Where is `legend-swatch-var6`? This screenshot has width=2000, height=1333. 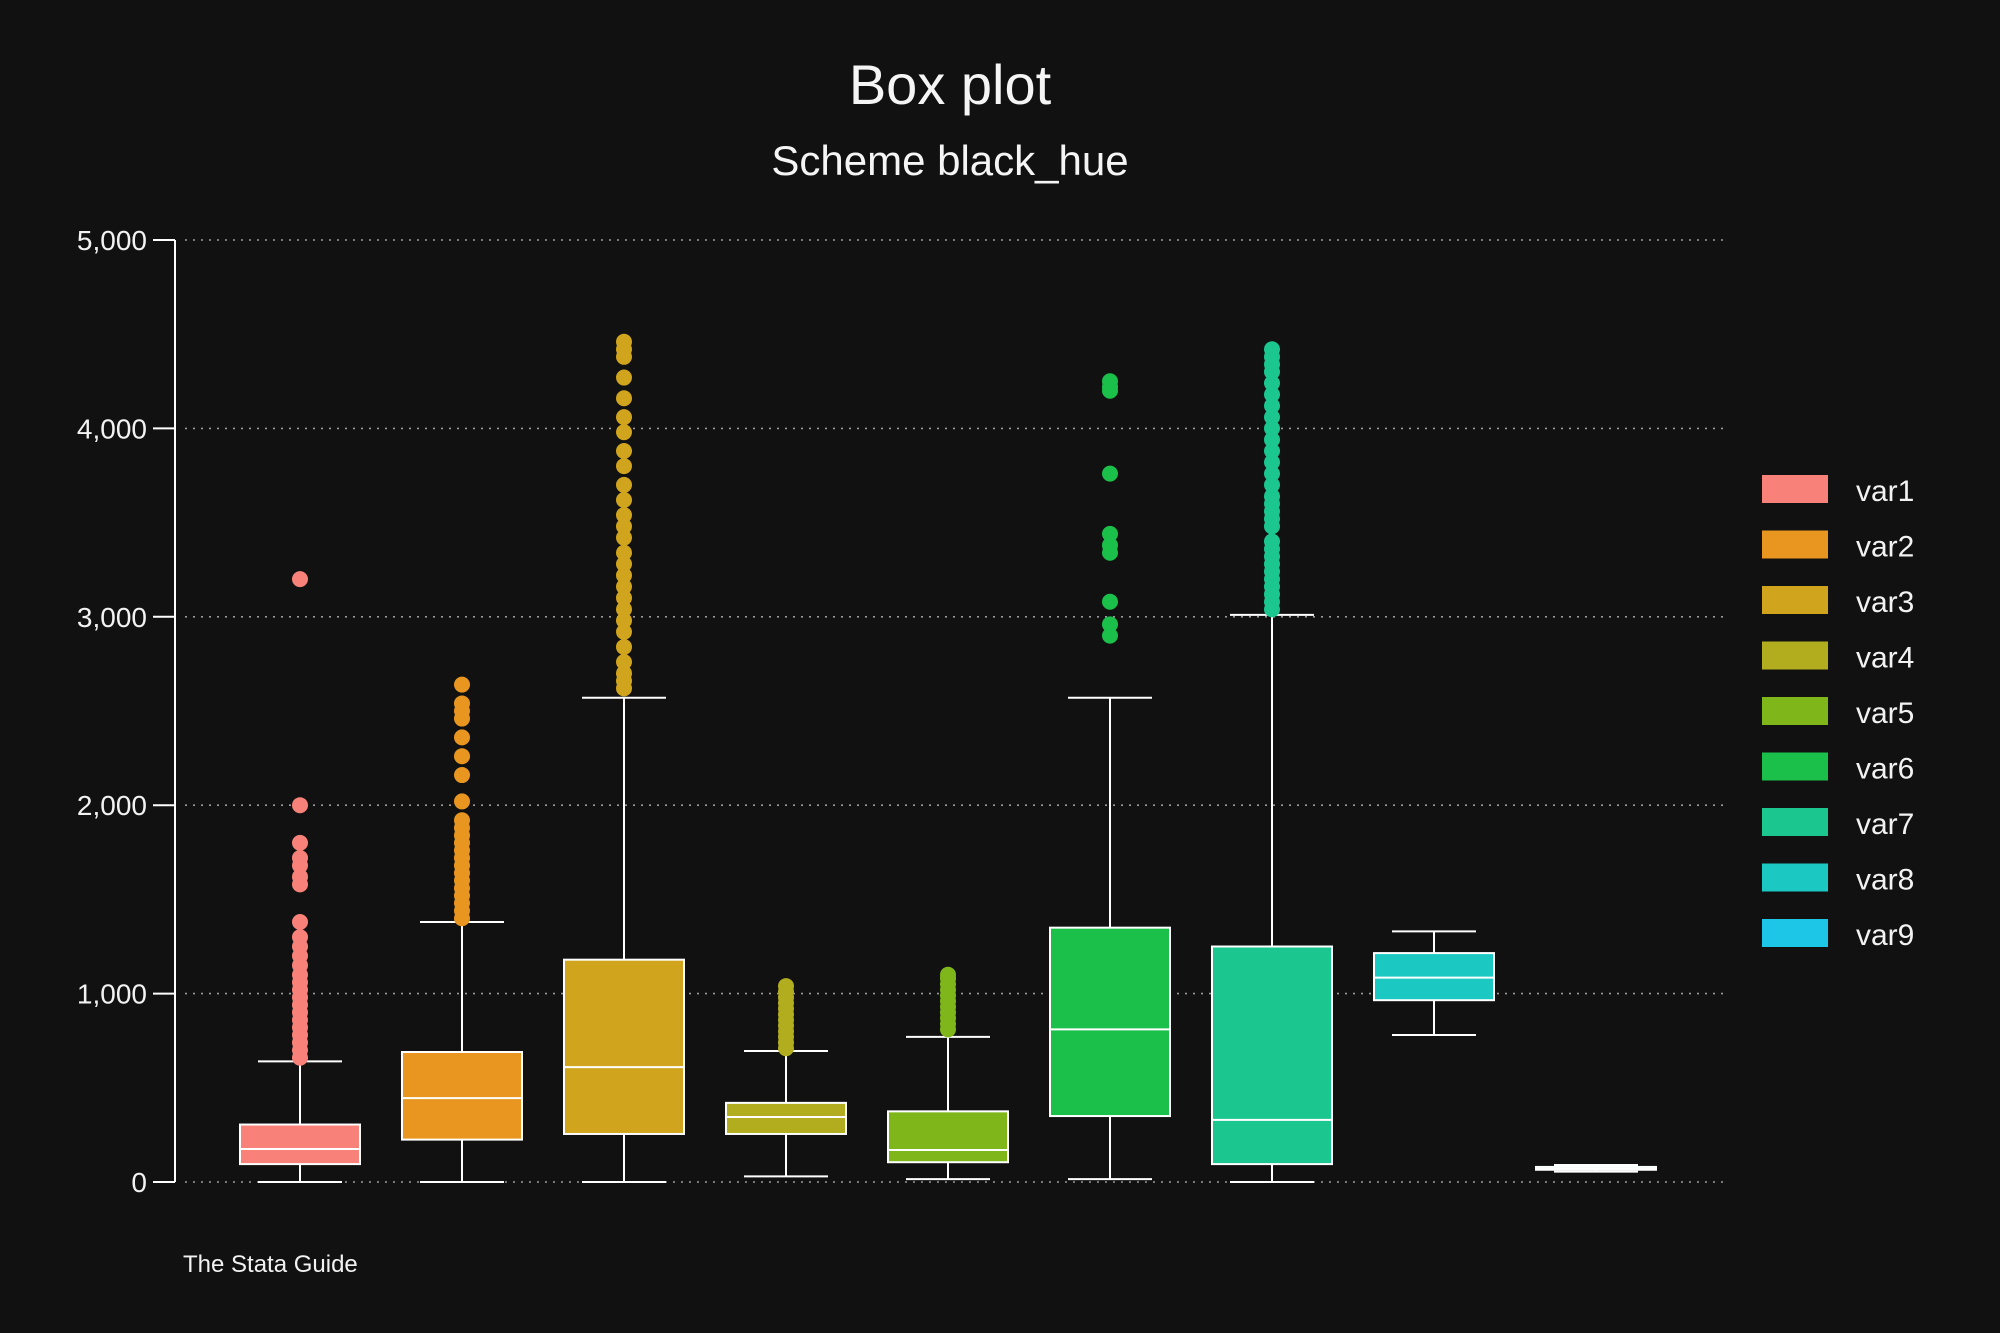 legend-swatch-var6 is located at coordinates (1795, 766).